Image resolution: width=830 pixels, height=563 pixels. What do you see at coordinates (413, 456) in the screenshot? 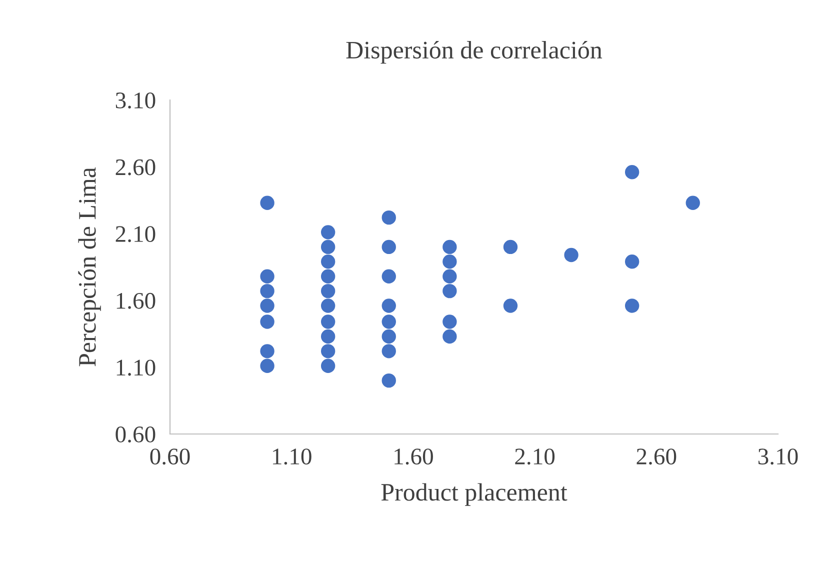
I see `x-tick-label: 1.60` at bounding box center [413, 456].